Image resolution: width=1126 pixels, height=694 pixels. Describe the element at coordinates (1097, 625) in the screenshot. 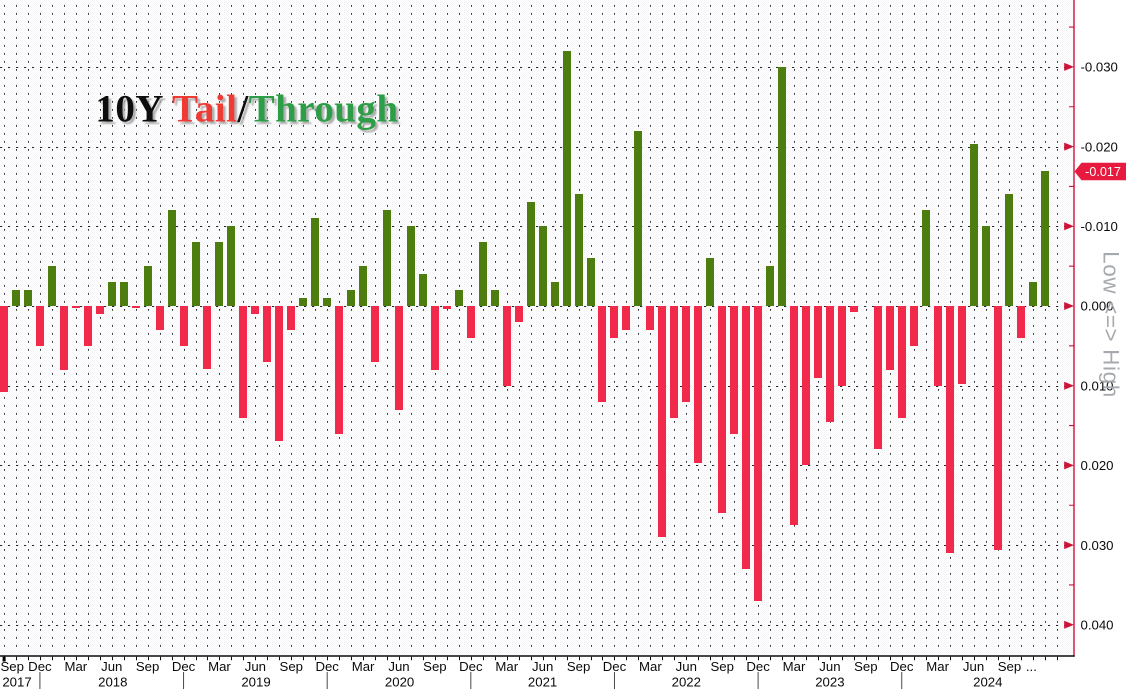

I see `svg-text: 0.040` at that location.